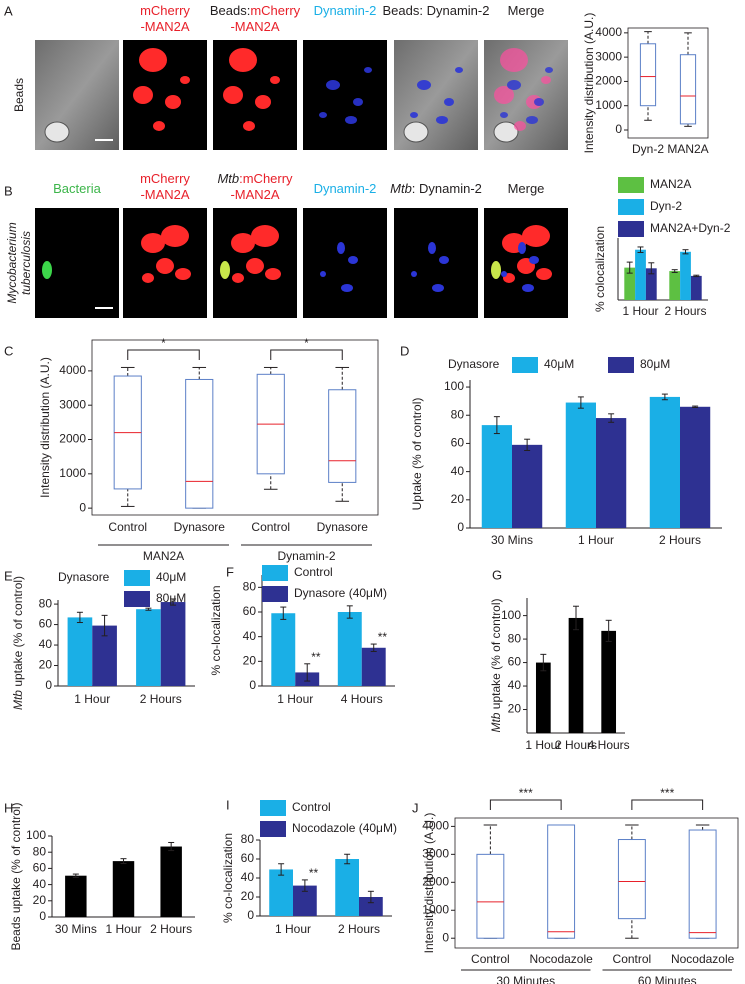 The width and height of the screenshot is (745, 984). I want to click on panel-label: C, so click(8, 350).